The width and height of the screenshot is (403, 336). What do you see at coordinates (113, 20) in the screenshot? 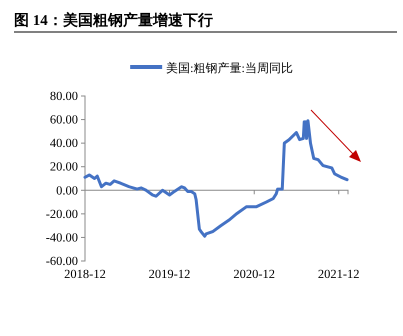
I see `chart-title: 图 14：美国粗钢产量增速下行` at bounding box center [113, 20].